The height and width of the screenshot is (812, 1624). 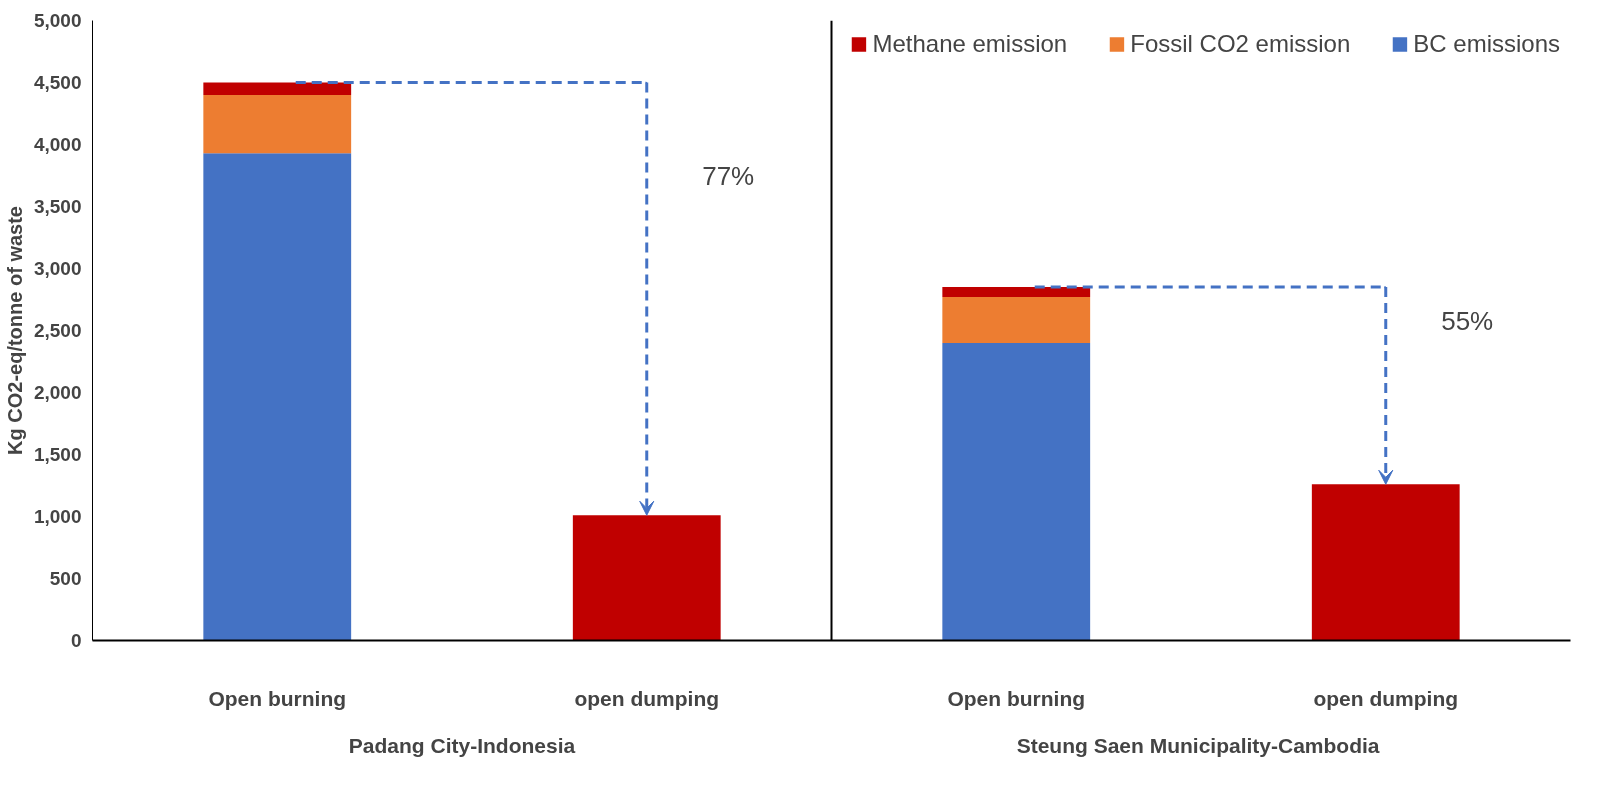 I want to click on y-tick-label: 0, so click(x=76, y=640).